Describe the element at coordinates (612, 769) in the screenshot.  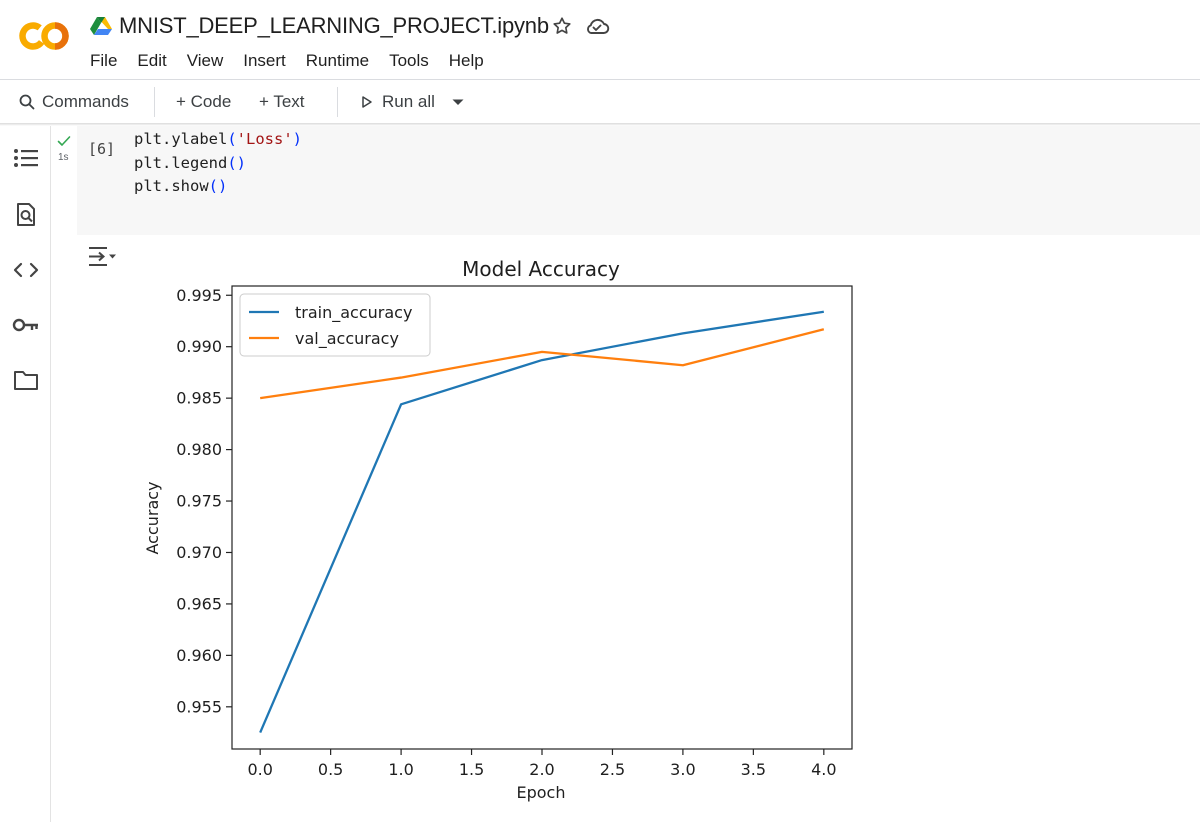
I see `x-tick-label: 2.5` at that location.